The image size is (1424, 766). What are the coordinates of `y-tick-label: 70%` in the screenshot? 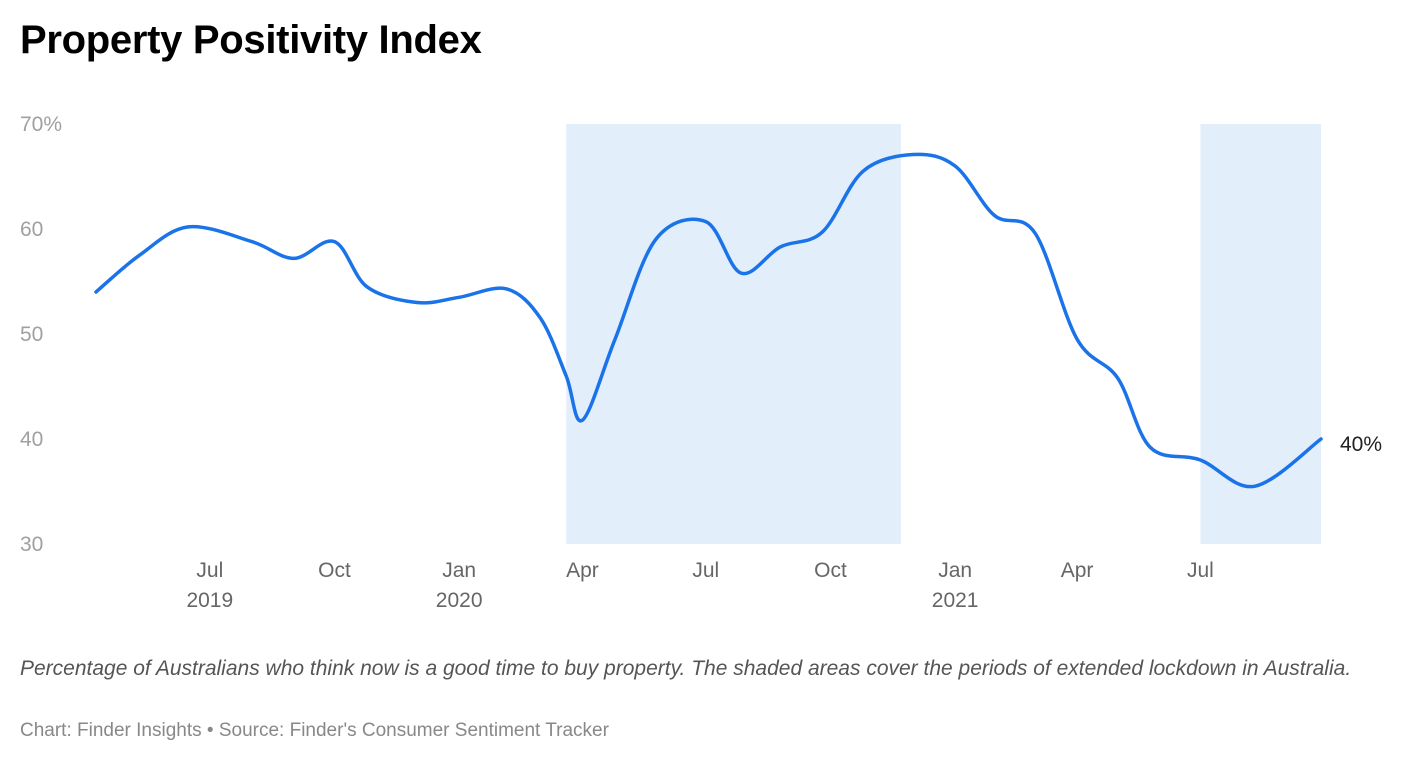 It's located at (41, 124).